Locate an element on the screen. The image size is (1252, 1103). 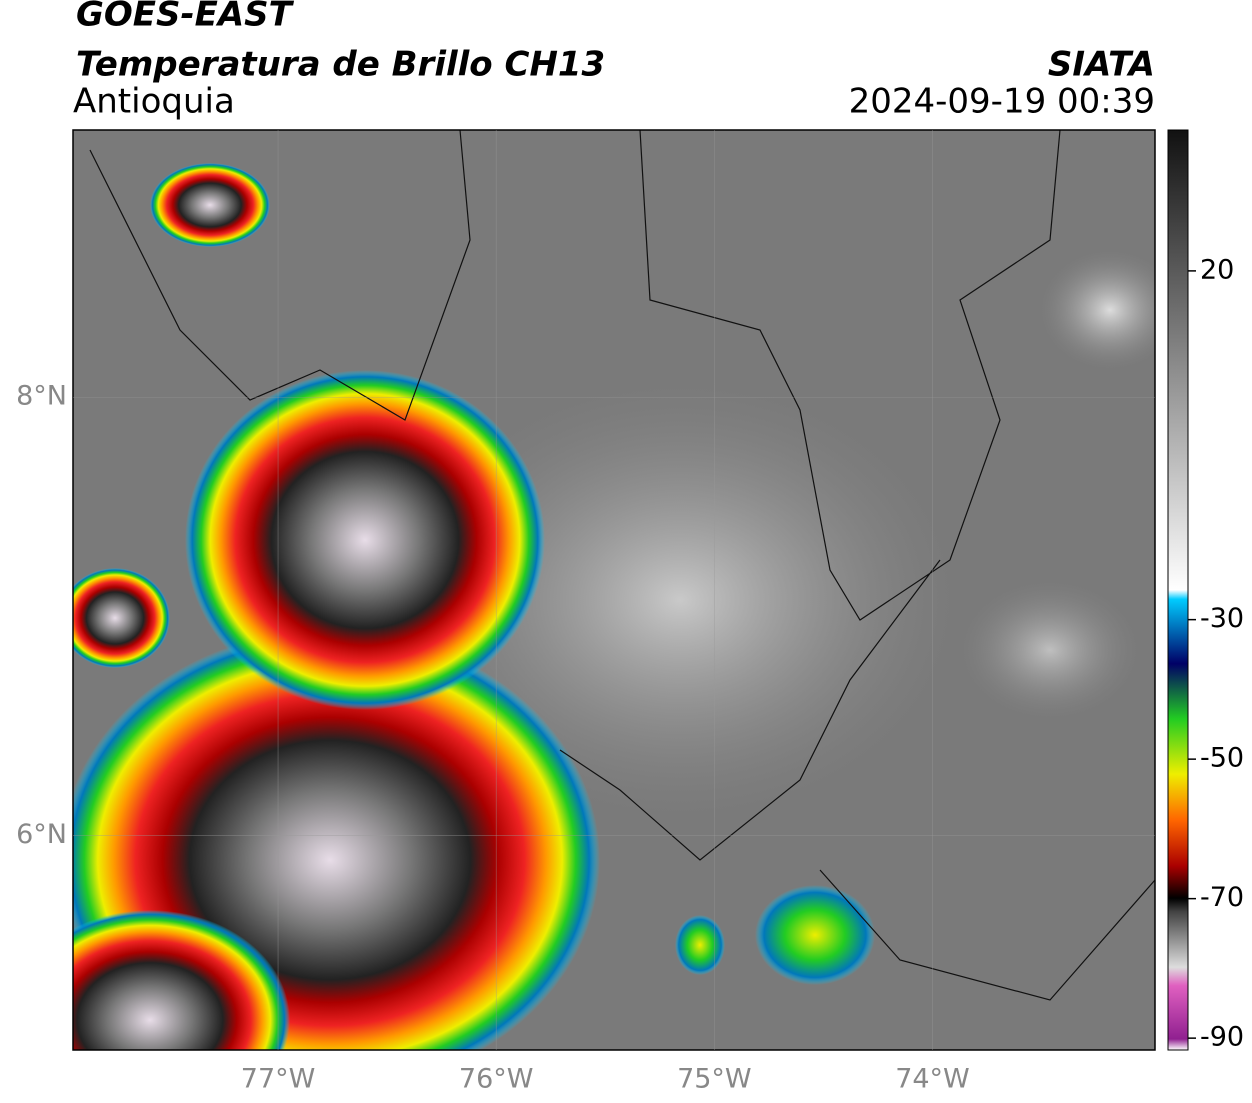
x-tick-label: 75°W is located at coordinates (714, 1079).